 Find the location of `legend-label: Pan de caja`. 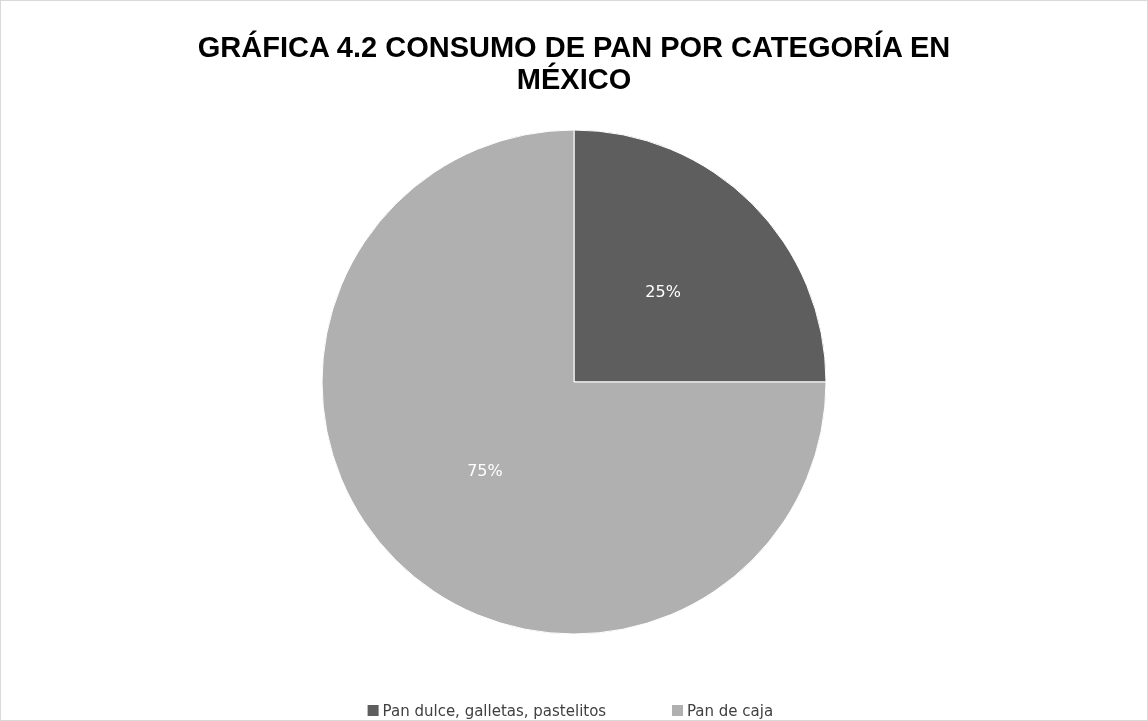

legend-label: Pan de caja is located at coordinates (730, 711).